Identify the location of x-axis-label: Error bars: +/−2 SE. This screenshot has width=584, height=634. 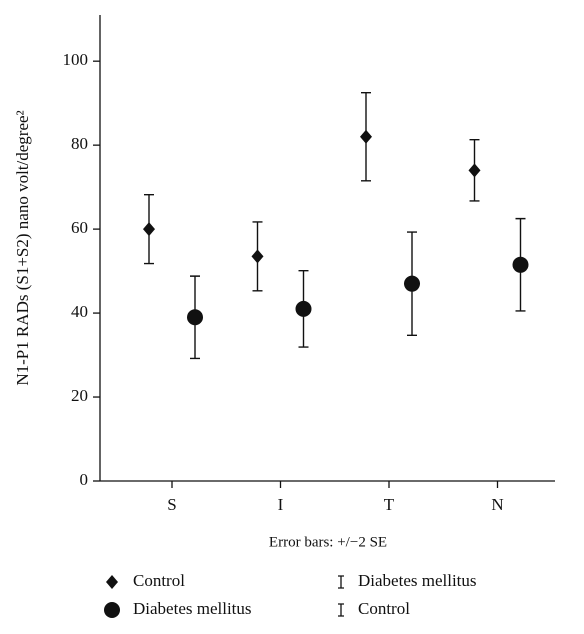
(328, 542).